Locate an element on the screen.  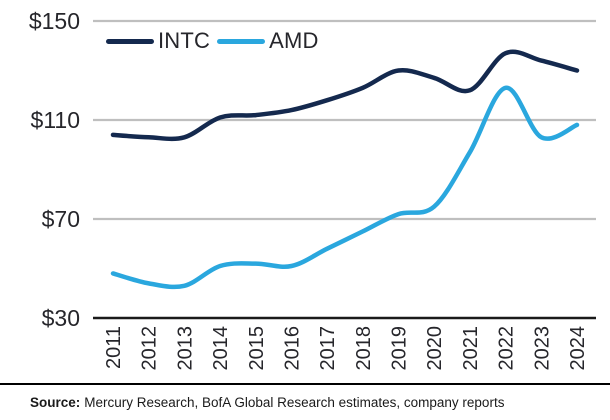
y-tick-label-30: $30 is located at coordinates (61, 318).